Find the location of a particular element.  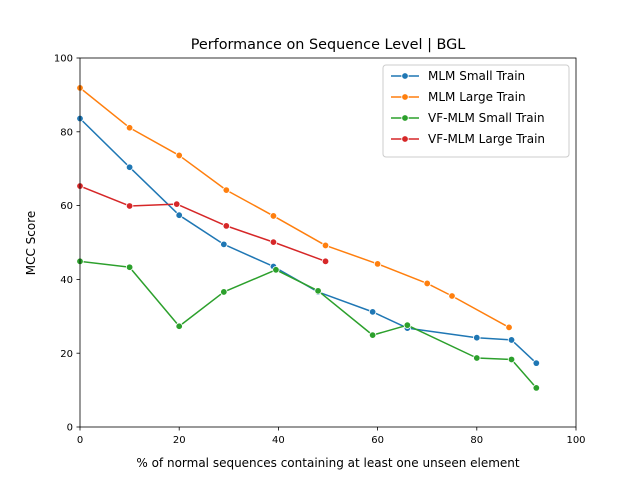

y-tick-label-3: 60 is located at coordinates (66, 206).